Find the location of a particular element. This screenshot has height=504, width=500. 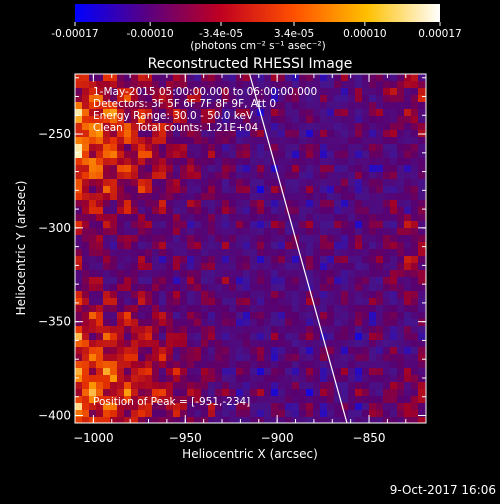

colorbar-tick-label: 3.4e-05 is located at coordinates (294, 34).